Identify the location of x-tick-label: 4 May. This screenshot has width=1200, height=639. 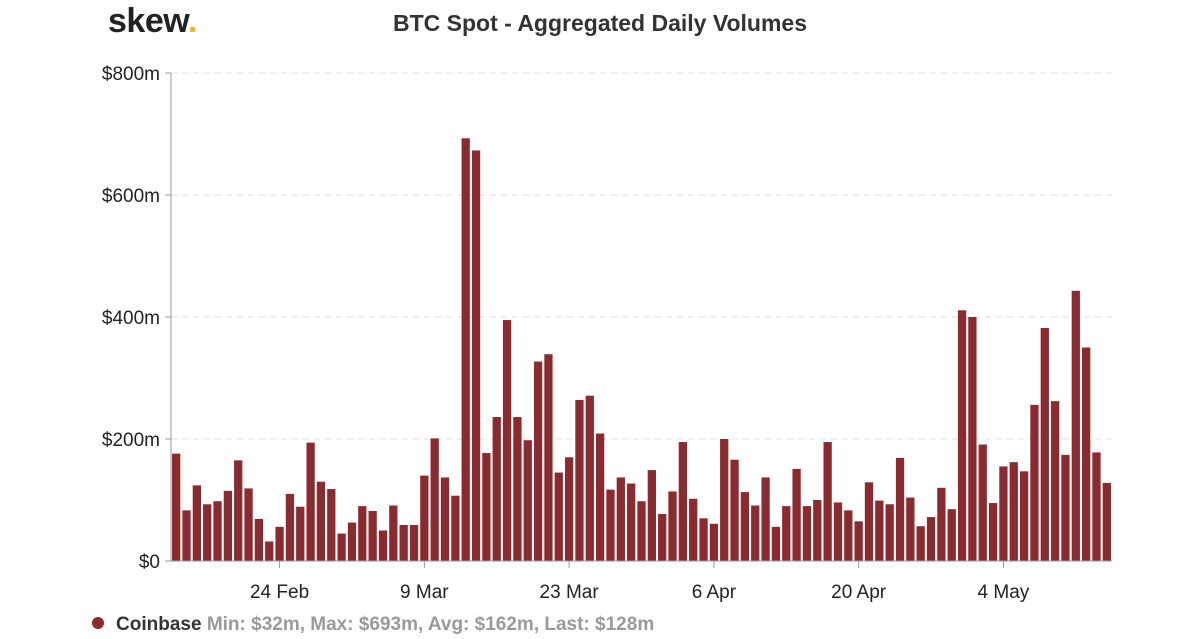
(1004, 592).